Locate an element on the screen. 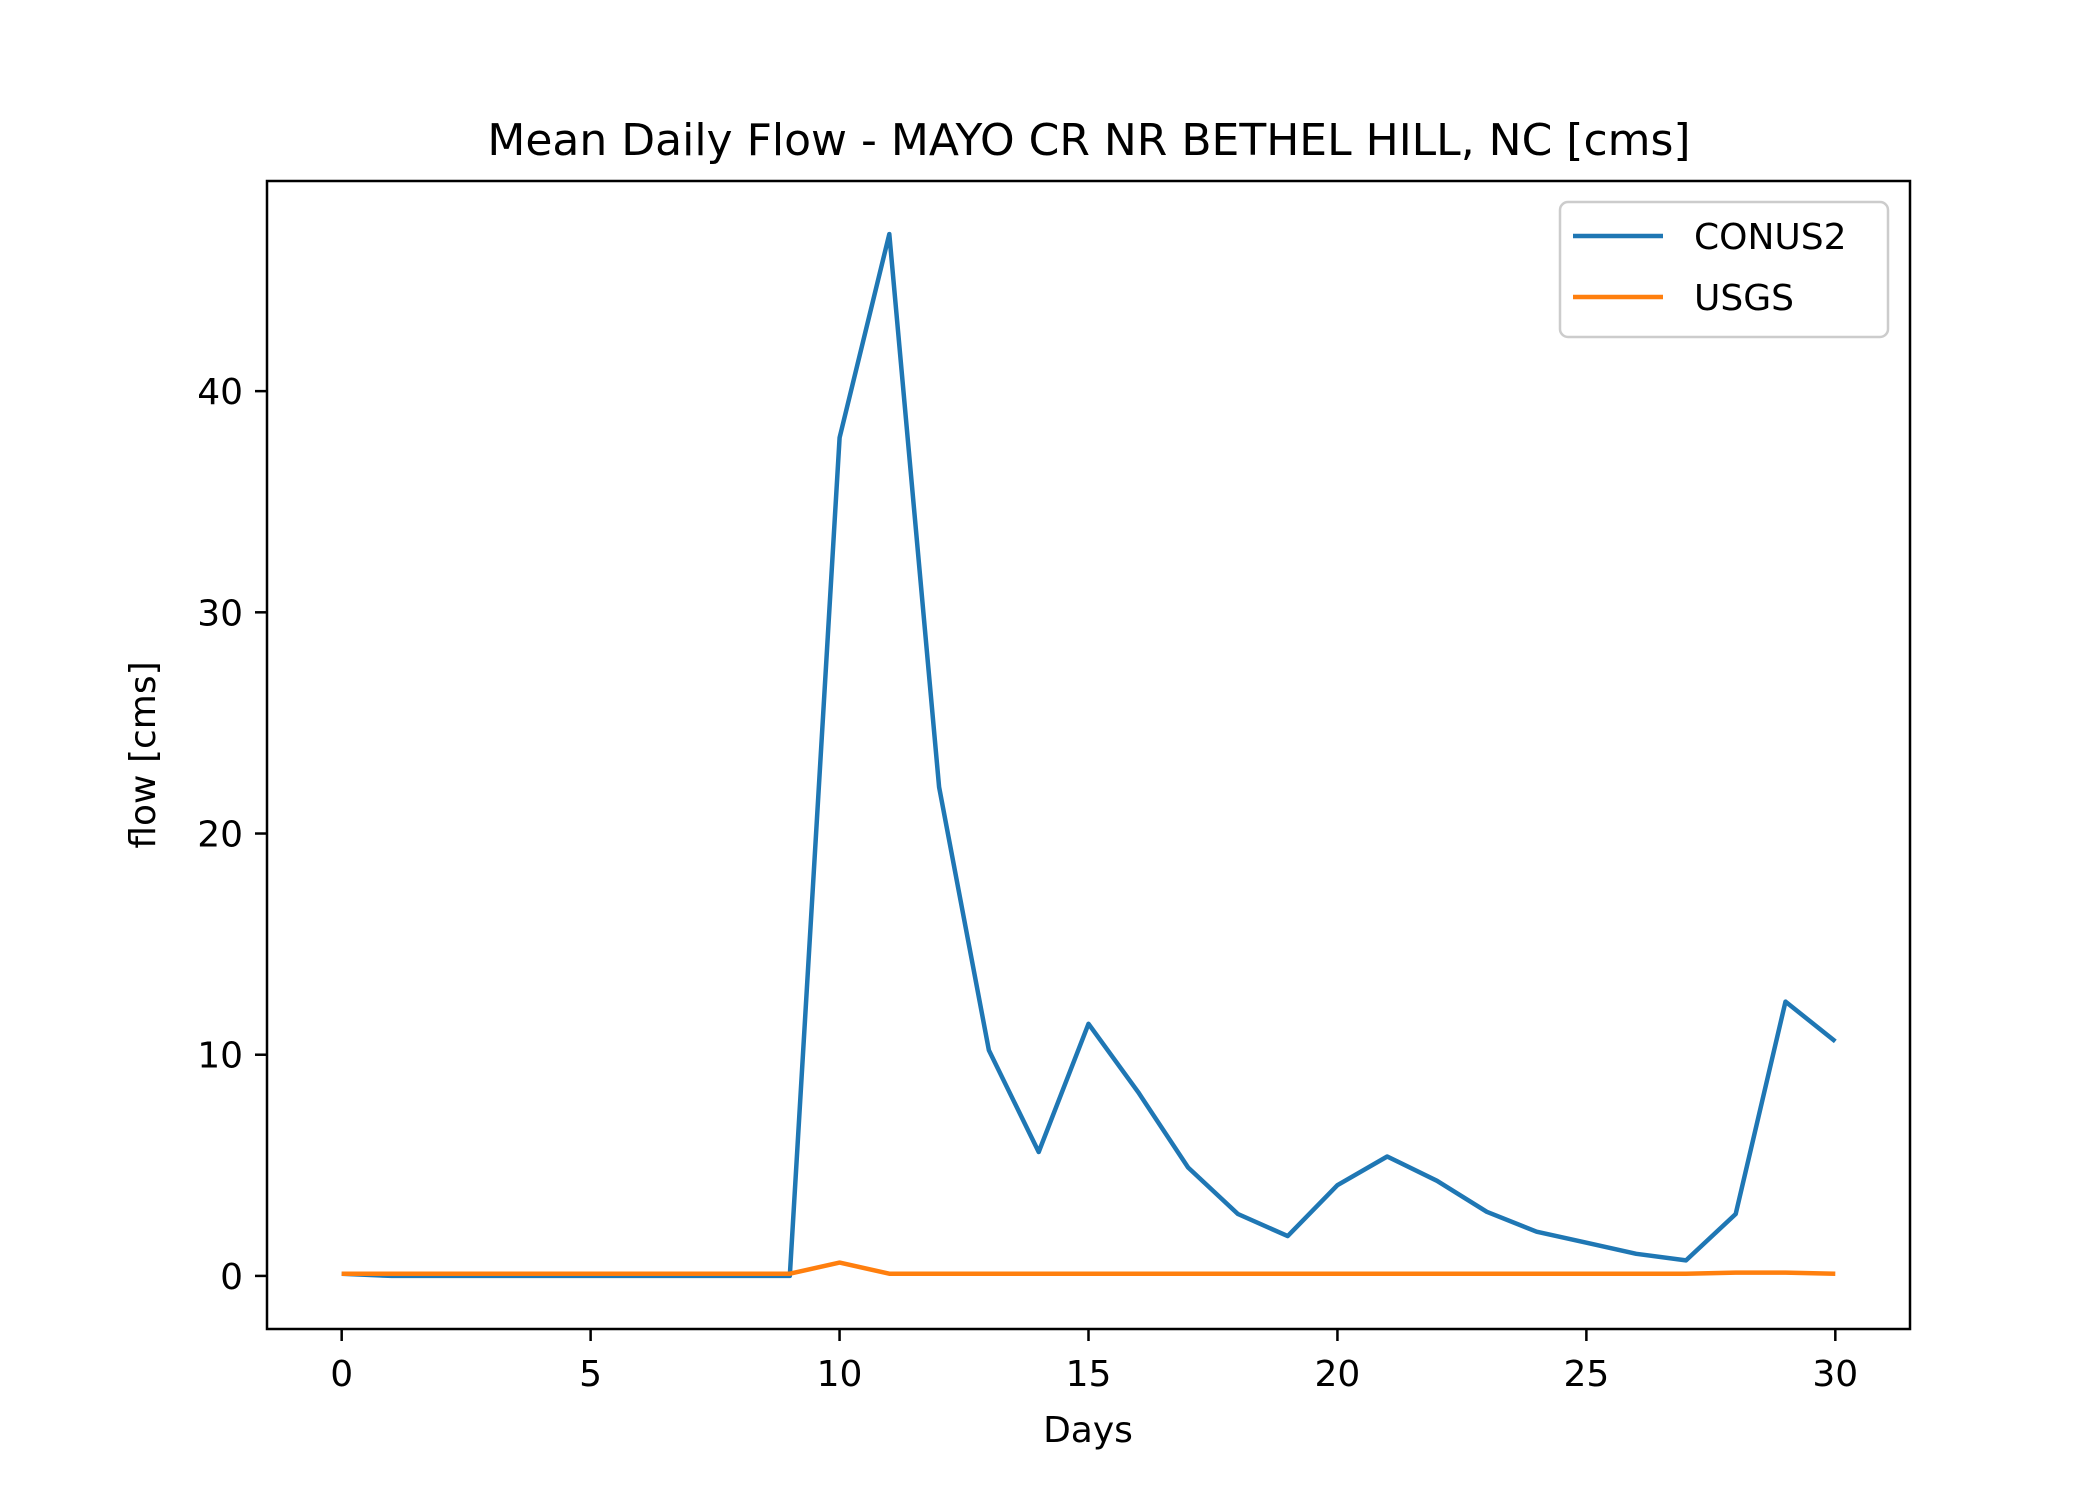 The image size is (2100, 1500). y-tick-label: 30 is located at coordinates (220, 613).